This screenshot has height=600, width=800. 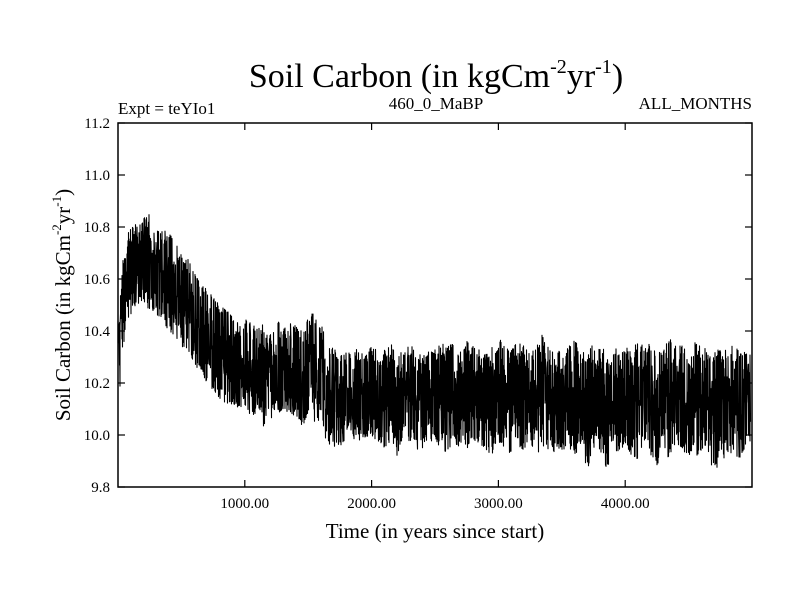 I want to click on months-label: ALL_MONTHS, so click(x=695, y=103).